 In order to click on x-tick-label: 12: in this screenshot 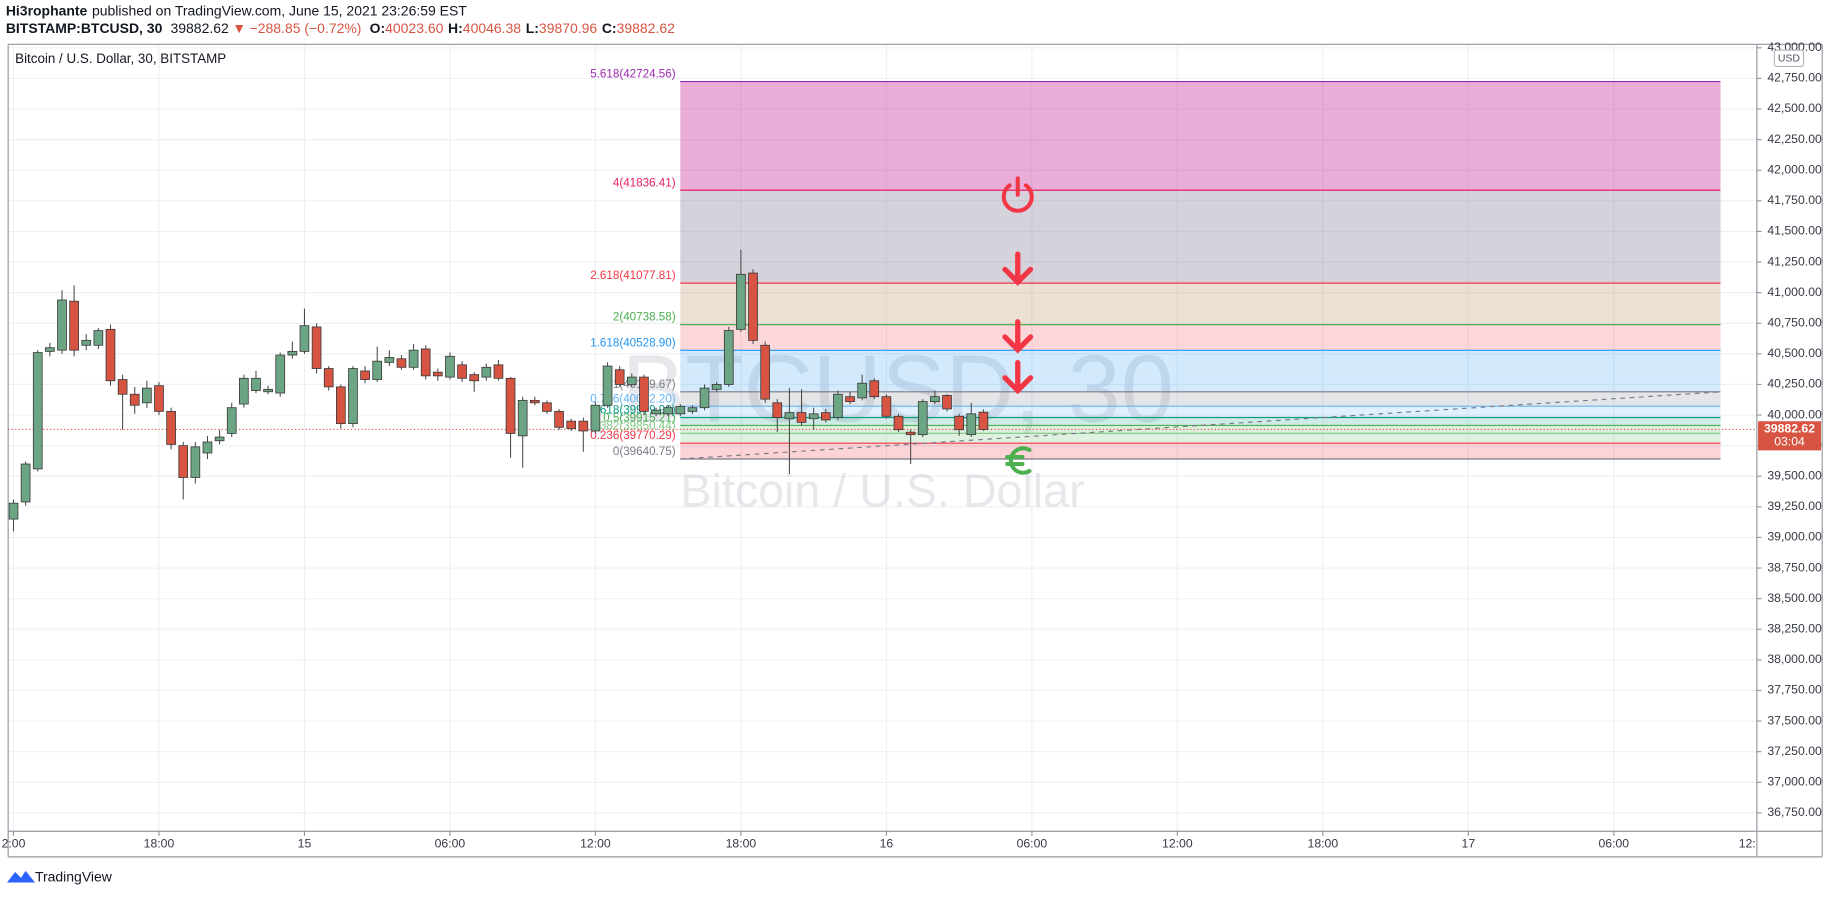, I will do `click(1747, 843)`.